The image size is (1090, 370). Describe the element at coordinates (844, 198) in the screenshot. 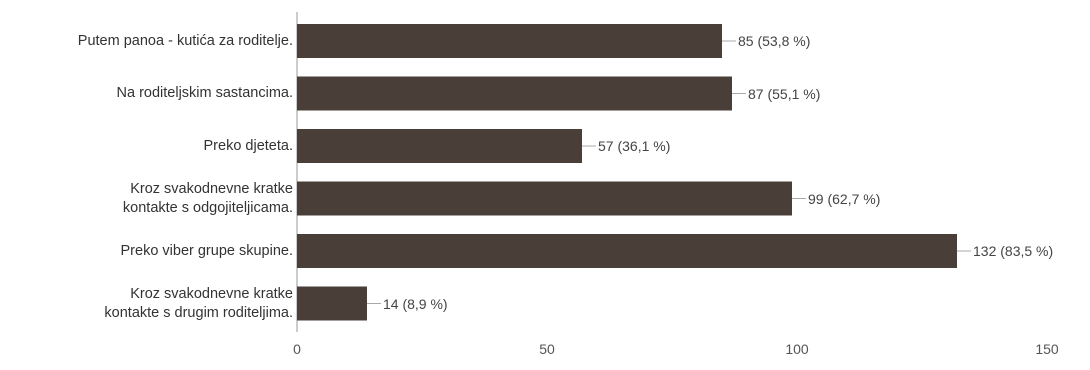

I see `data-label: 99 (62,7 %)` at that location.